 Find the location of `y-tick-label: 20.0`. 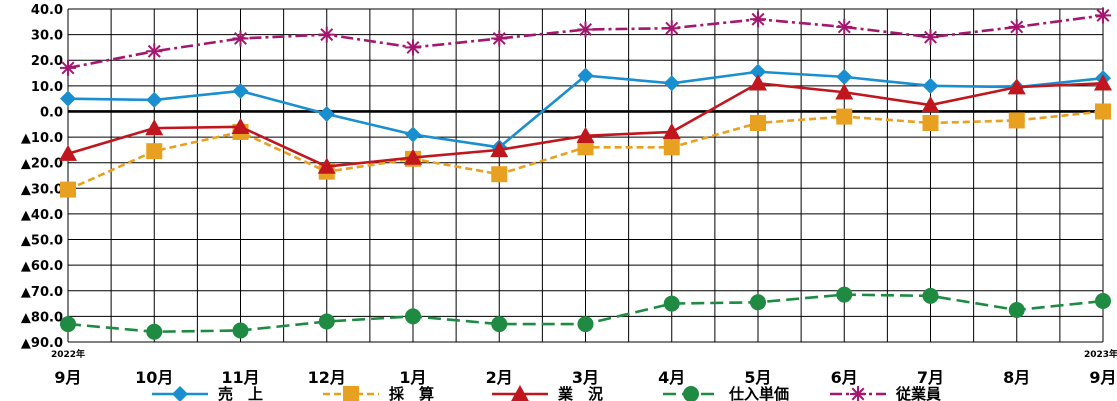

y-tick-label: 20.0 is located at coordinates (47, 61).